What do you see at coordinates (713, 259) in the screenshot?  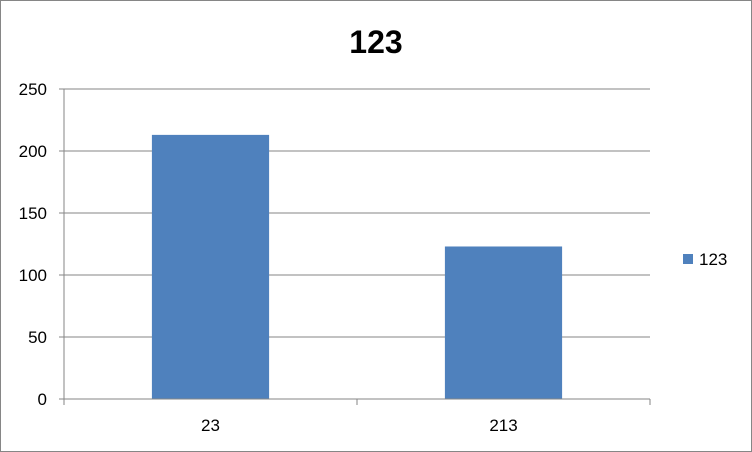 I see `legend-label: 123` at bounding box center [713, 259].